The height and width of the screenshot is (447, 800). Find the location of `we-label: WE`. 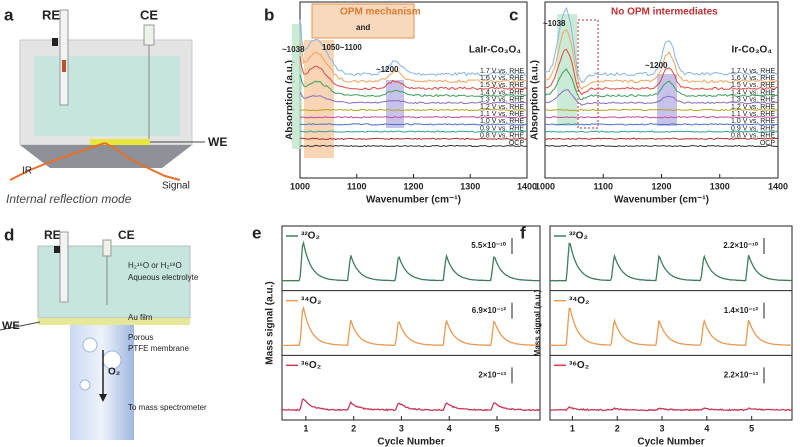

we-label: WE is located at coordinates (11, 326).